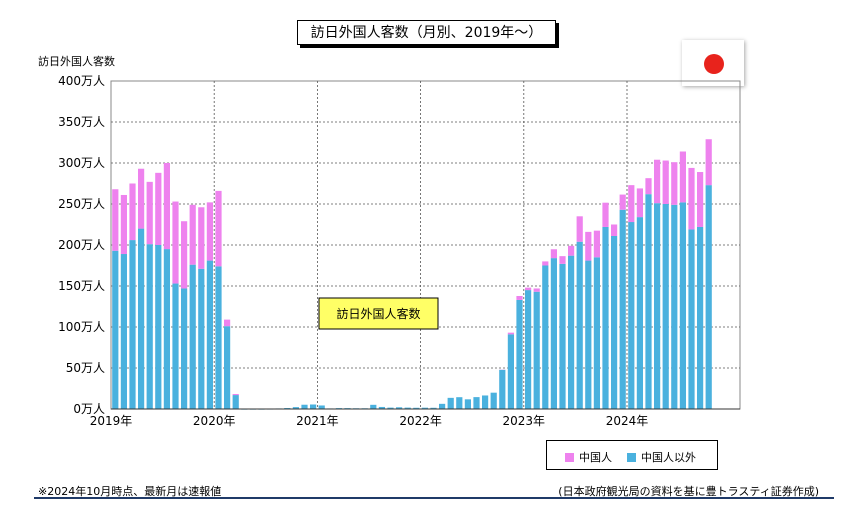 This screenshot has height=515, width=852. I want to click on y-tick-label: 350万人, so click(81, 122).